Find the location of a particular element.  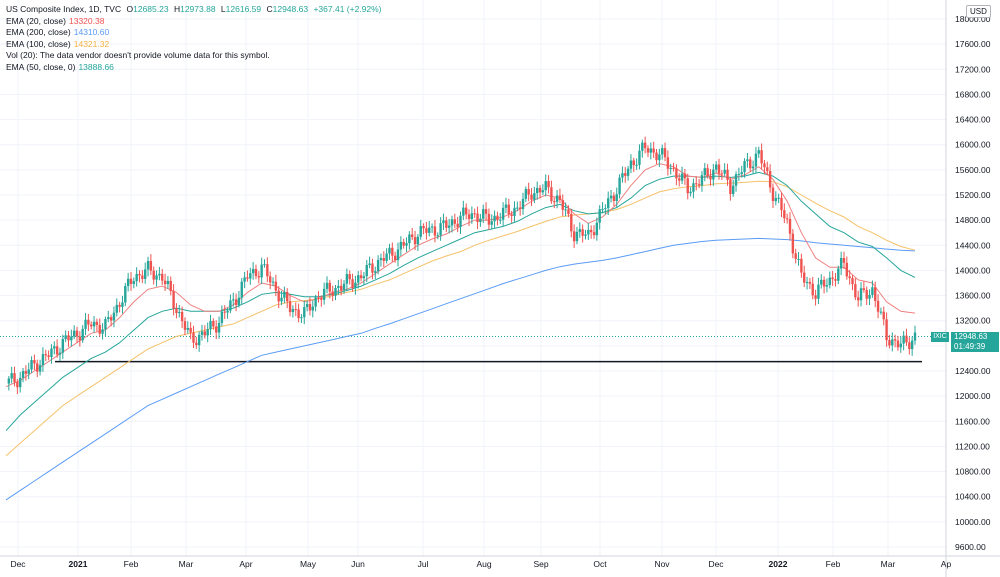

y-tick-label: 13600.00 is located at coordinates (973, 296).